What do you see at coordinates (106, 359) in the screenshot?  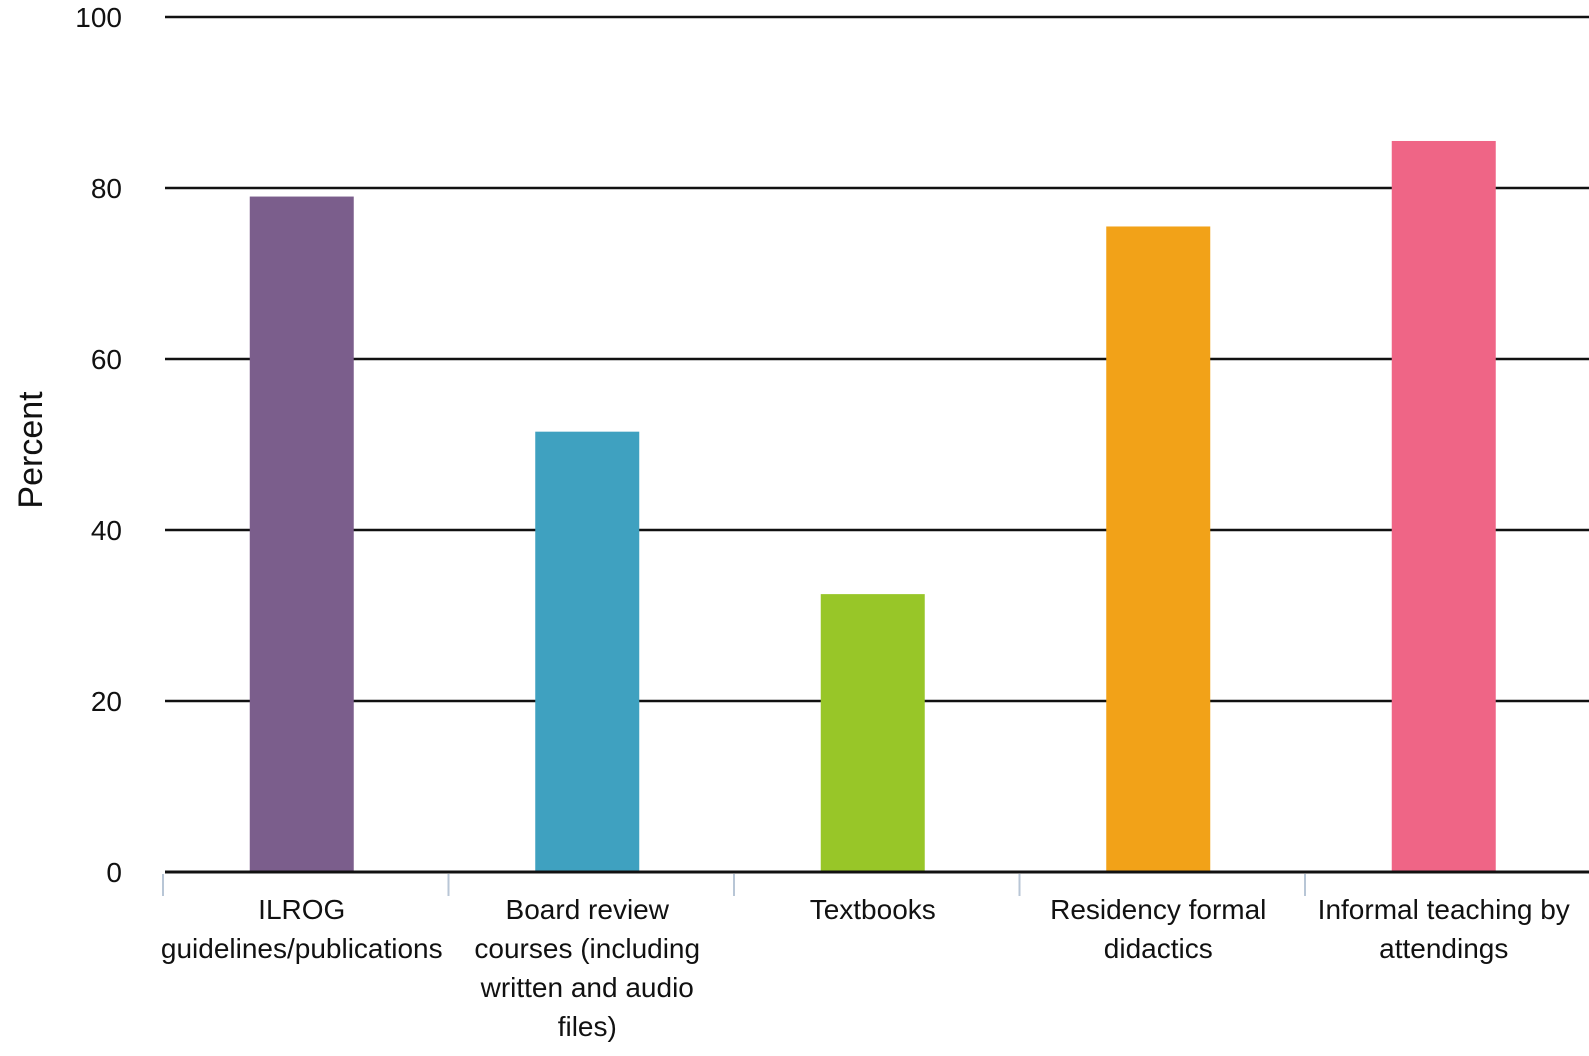 I see `y-tick-label: 60` at bounding box center [106, 359].